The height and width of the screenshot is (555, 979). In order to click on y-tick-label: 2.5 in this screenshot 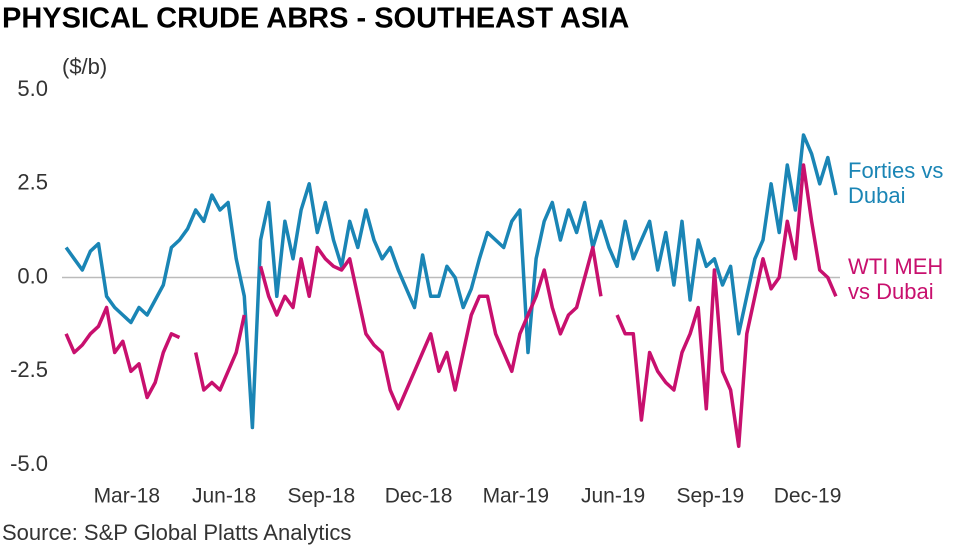, I will do `click(32, 182)`.